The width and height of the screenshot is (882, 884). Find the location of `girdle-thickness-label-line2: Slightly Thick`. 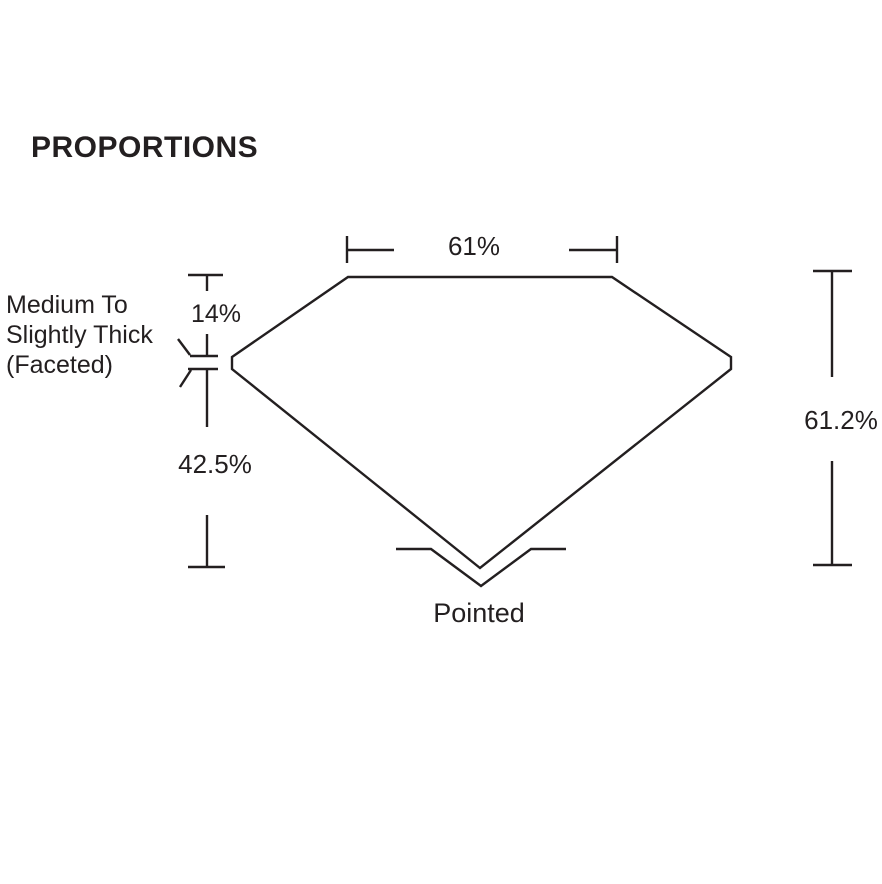

girdle-thickness-label-line2: Slightly Thick is located at coordinates (79, 335).